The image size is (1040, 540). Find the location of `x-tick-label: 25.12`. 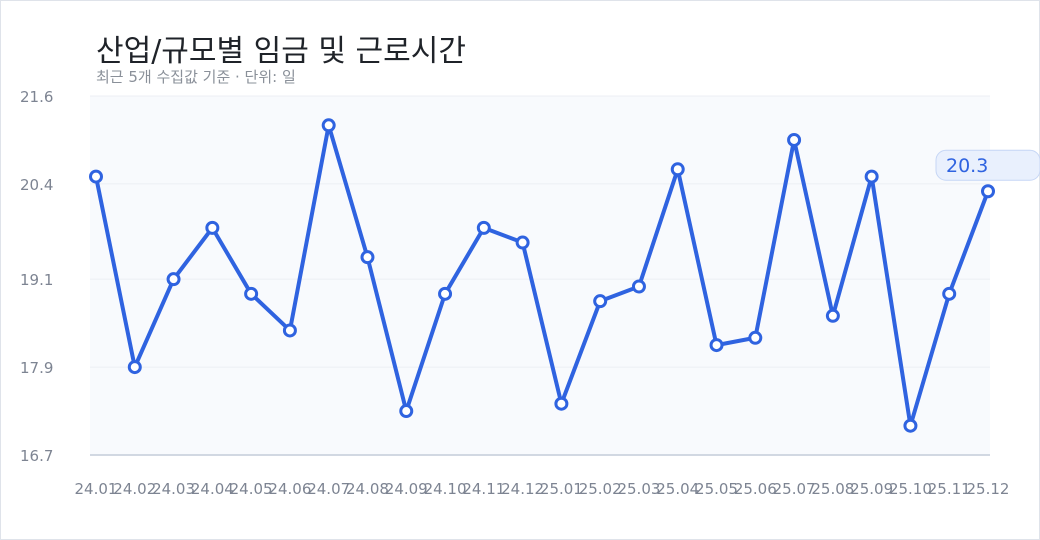

x-tick-label: 25.12 is located at coordinates (988, 489).